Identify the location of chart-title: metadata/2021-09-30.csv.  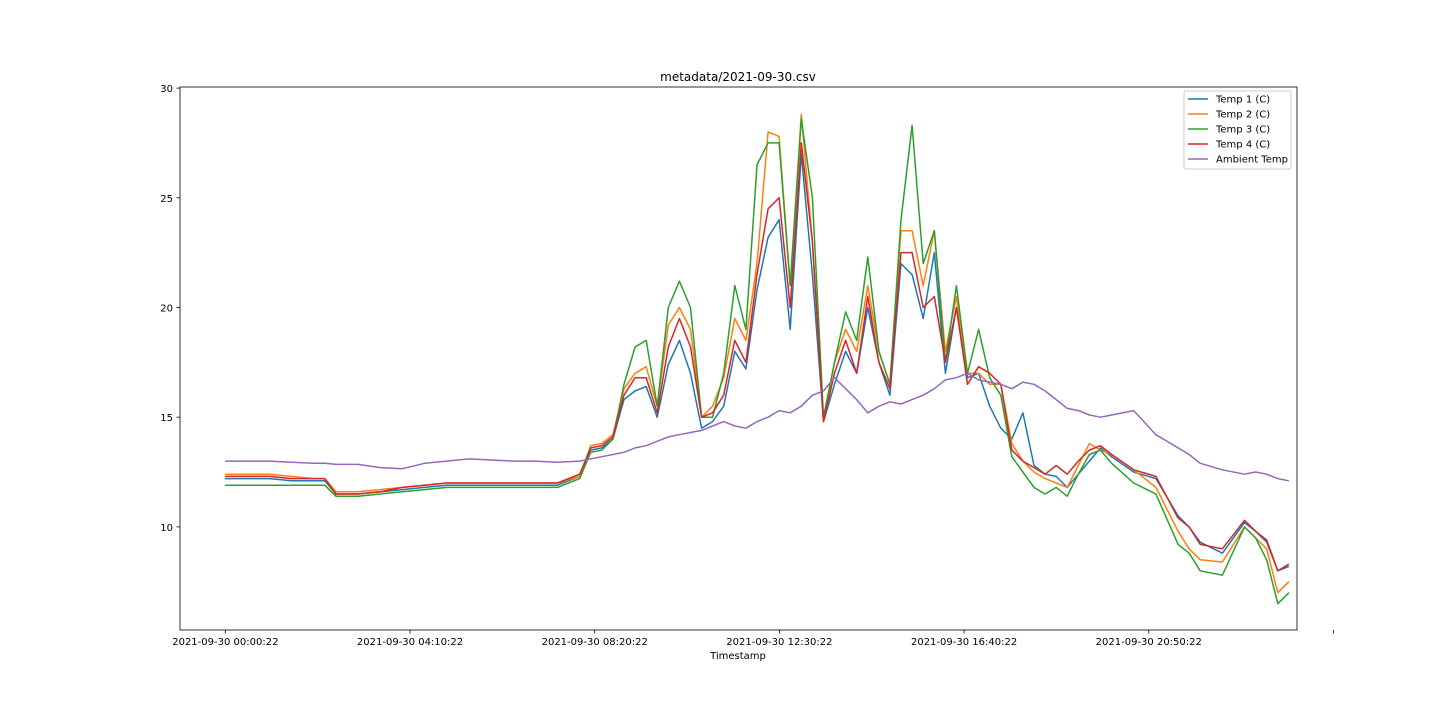
(738, 77).